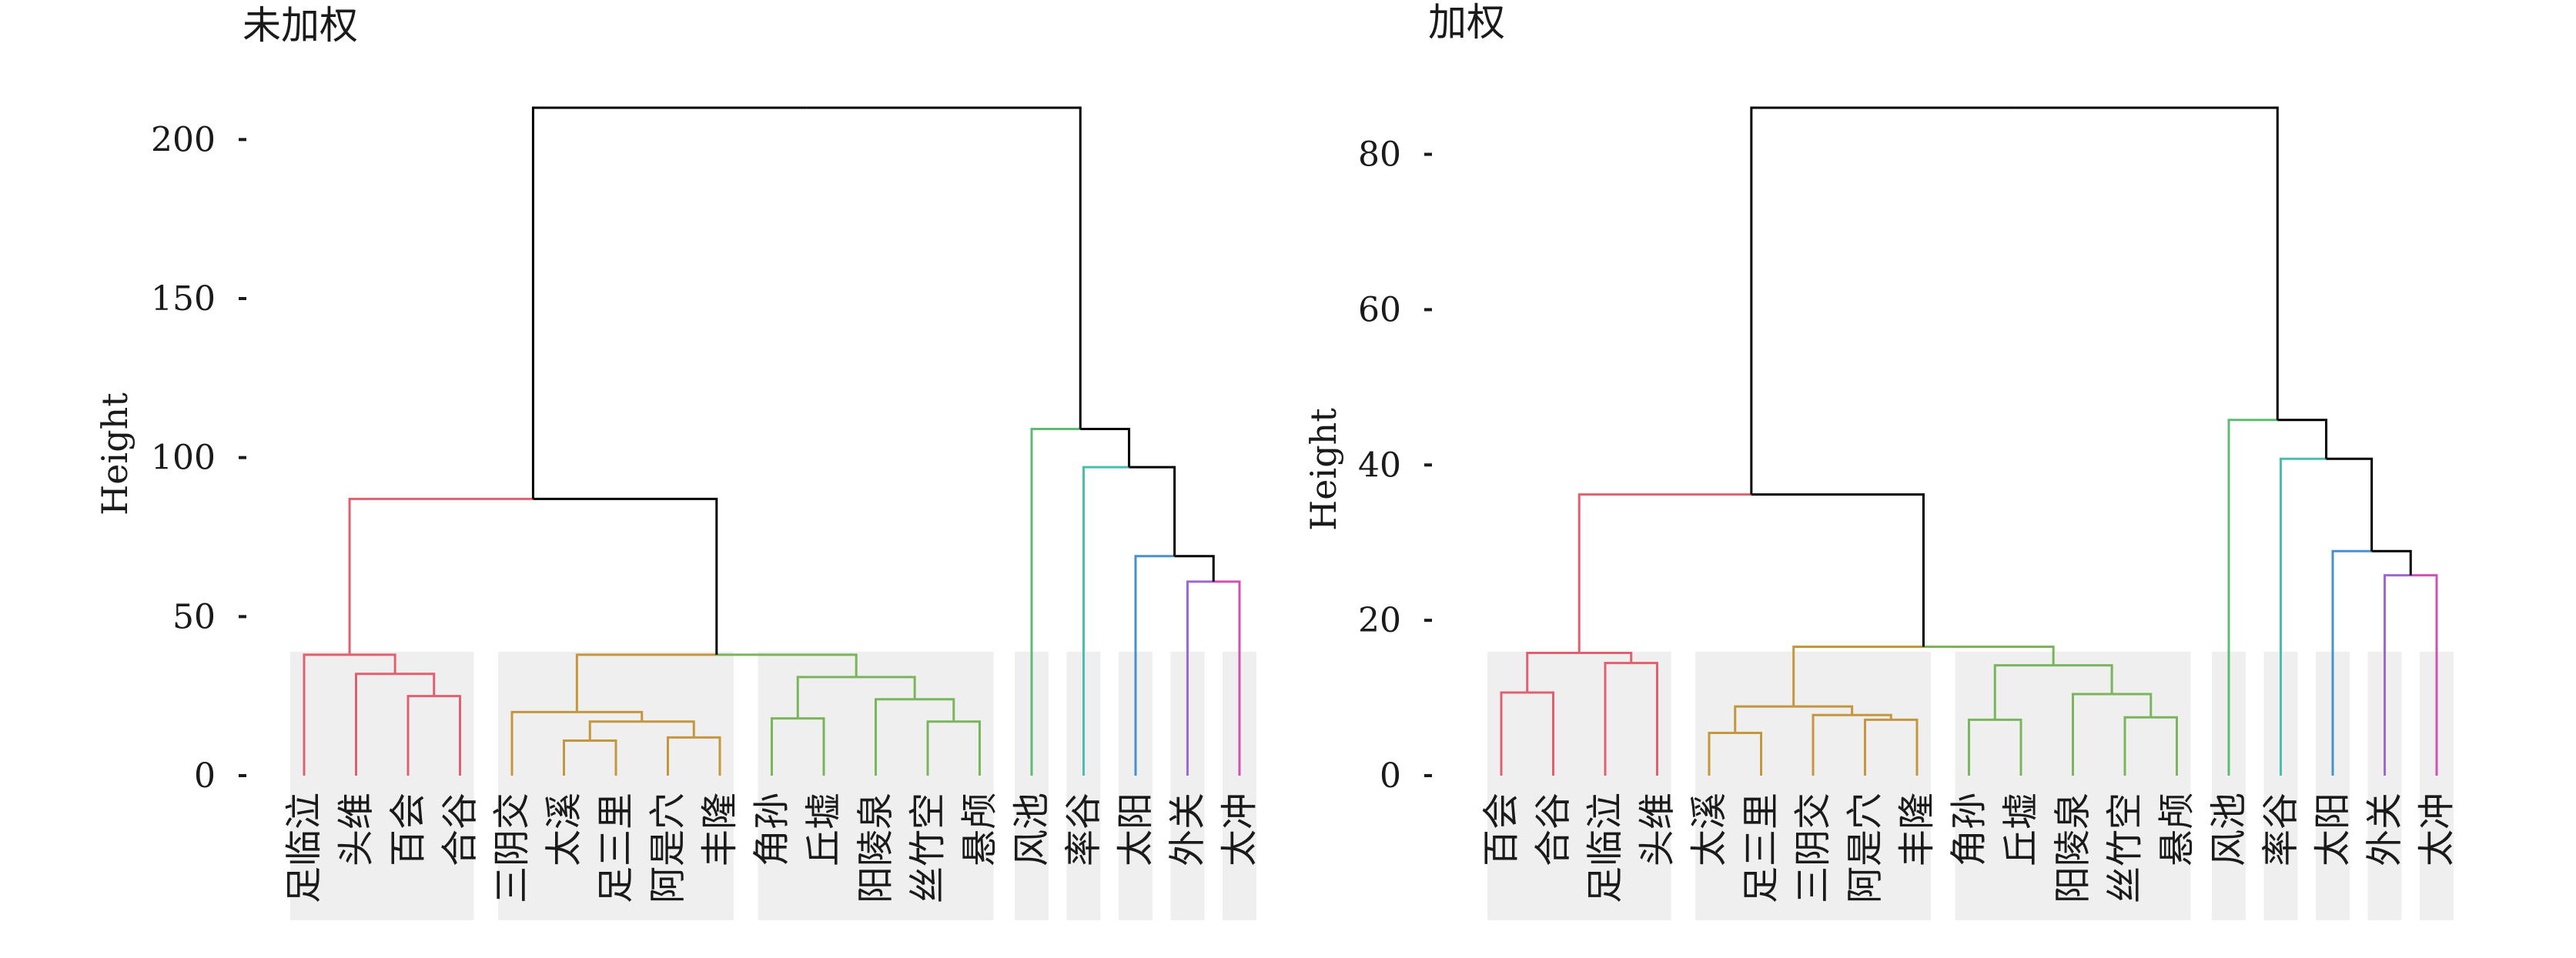  Describe the element at coordinates (2228, 829) in the screenshot. I see `leaf-label: 风池` at that location.